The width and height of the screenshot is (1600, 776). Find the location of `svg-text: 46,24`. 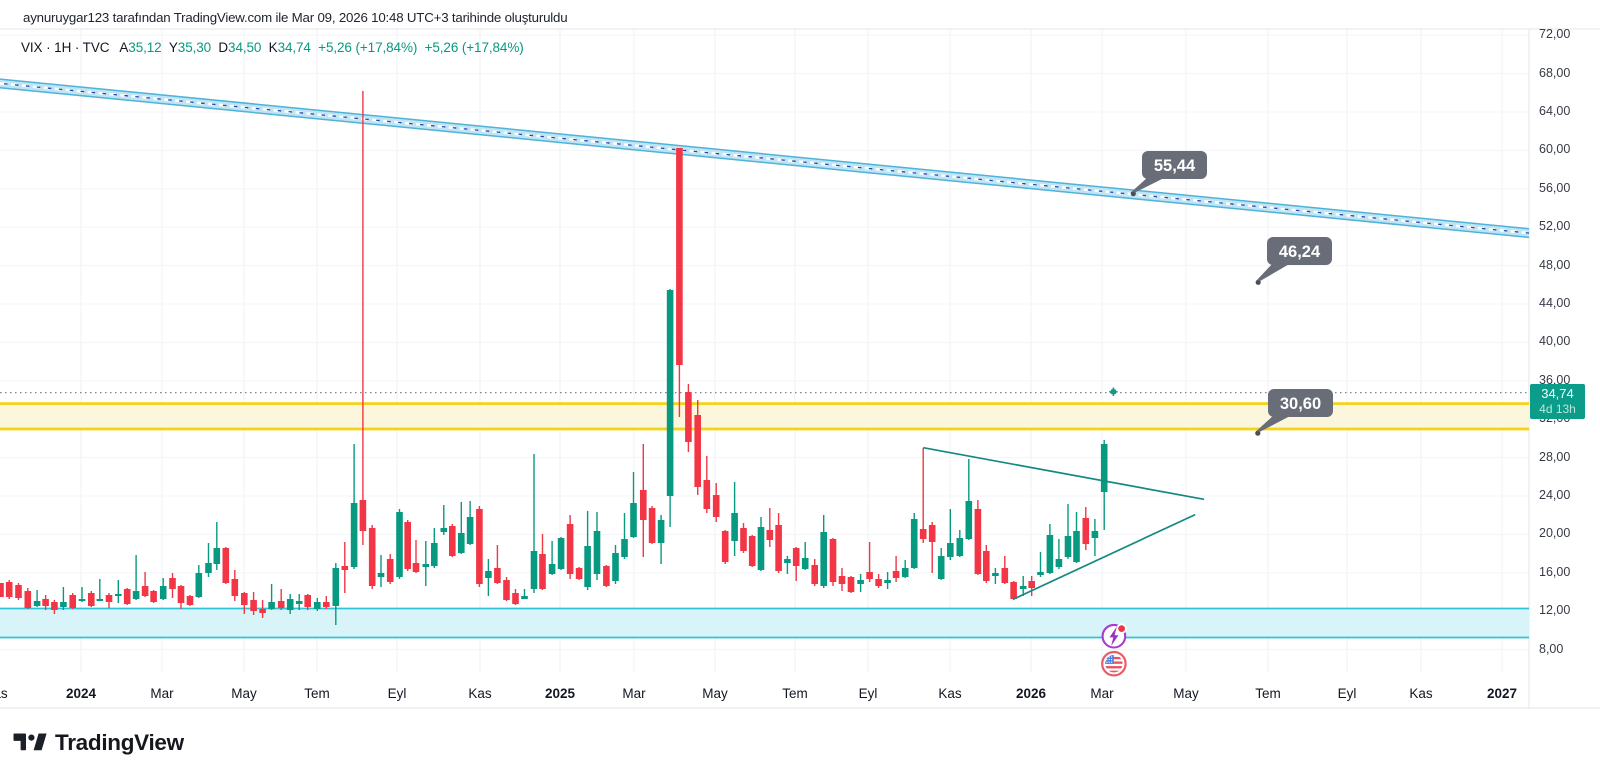

svg-text: 46,24 is located at coordinates (1300, 252).